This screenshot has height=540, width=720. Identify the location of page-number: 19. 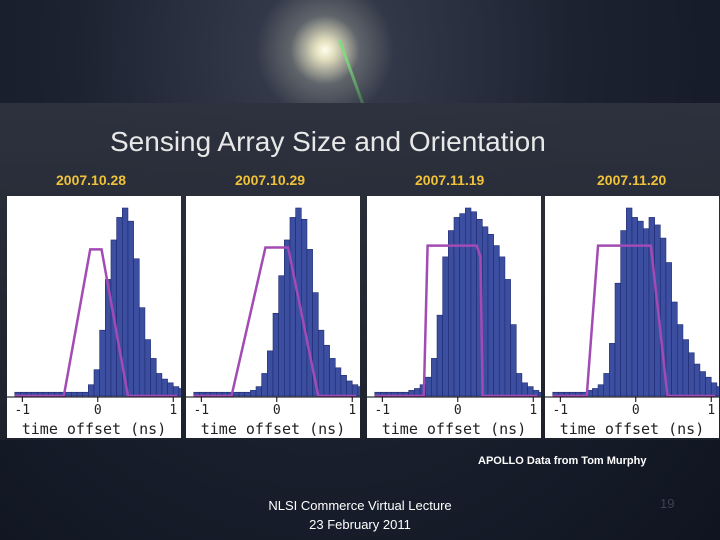
(667, 503).